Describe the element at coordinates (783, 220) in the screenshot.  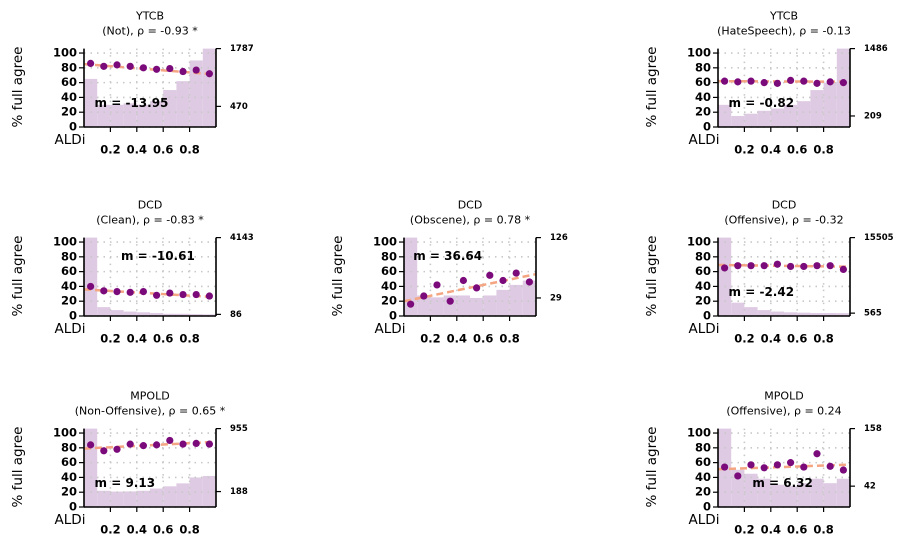
I see `subtitle: (Offensive), ρ = -0.32` at that location.